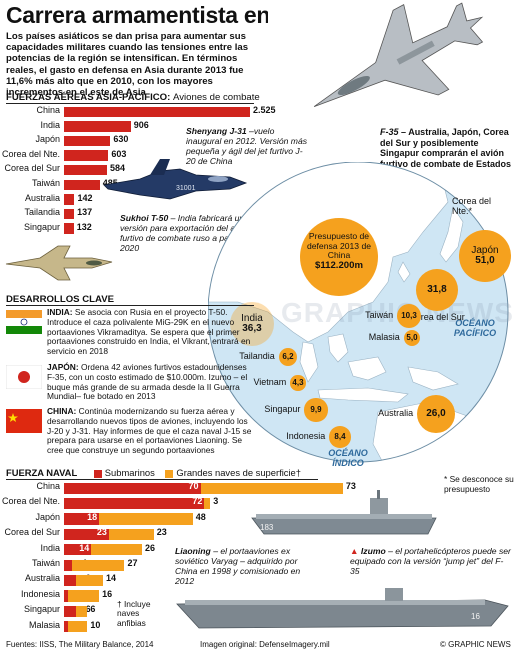 Image resolution: width=515 pixels, height=654 pixels. I want to click on budget-country-label: Vietnam, so click(270, 382).